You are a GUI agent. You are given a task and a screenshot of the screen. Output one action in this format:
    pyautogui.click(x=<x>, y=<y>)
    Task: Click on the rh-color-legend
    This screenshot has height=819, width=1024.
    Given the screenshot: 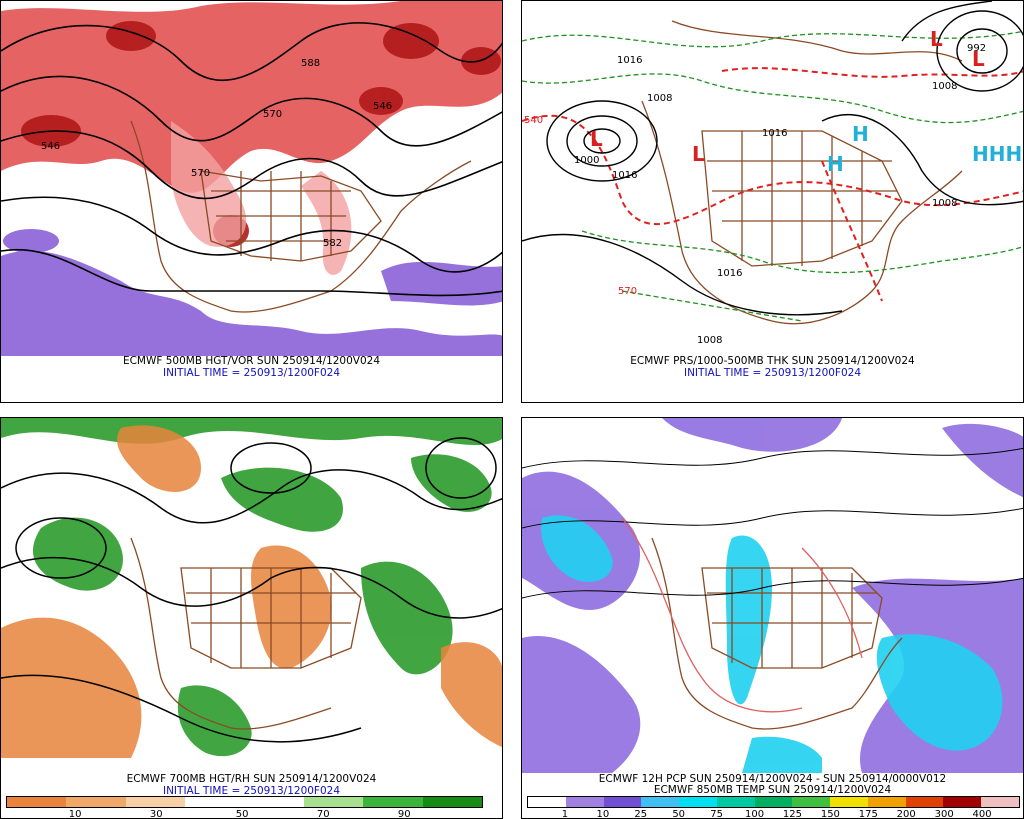 What is the action you would take?
    pyautogui.click(x=244, y=802)
    